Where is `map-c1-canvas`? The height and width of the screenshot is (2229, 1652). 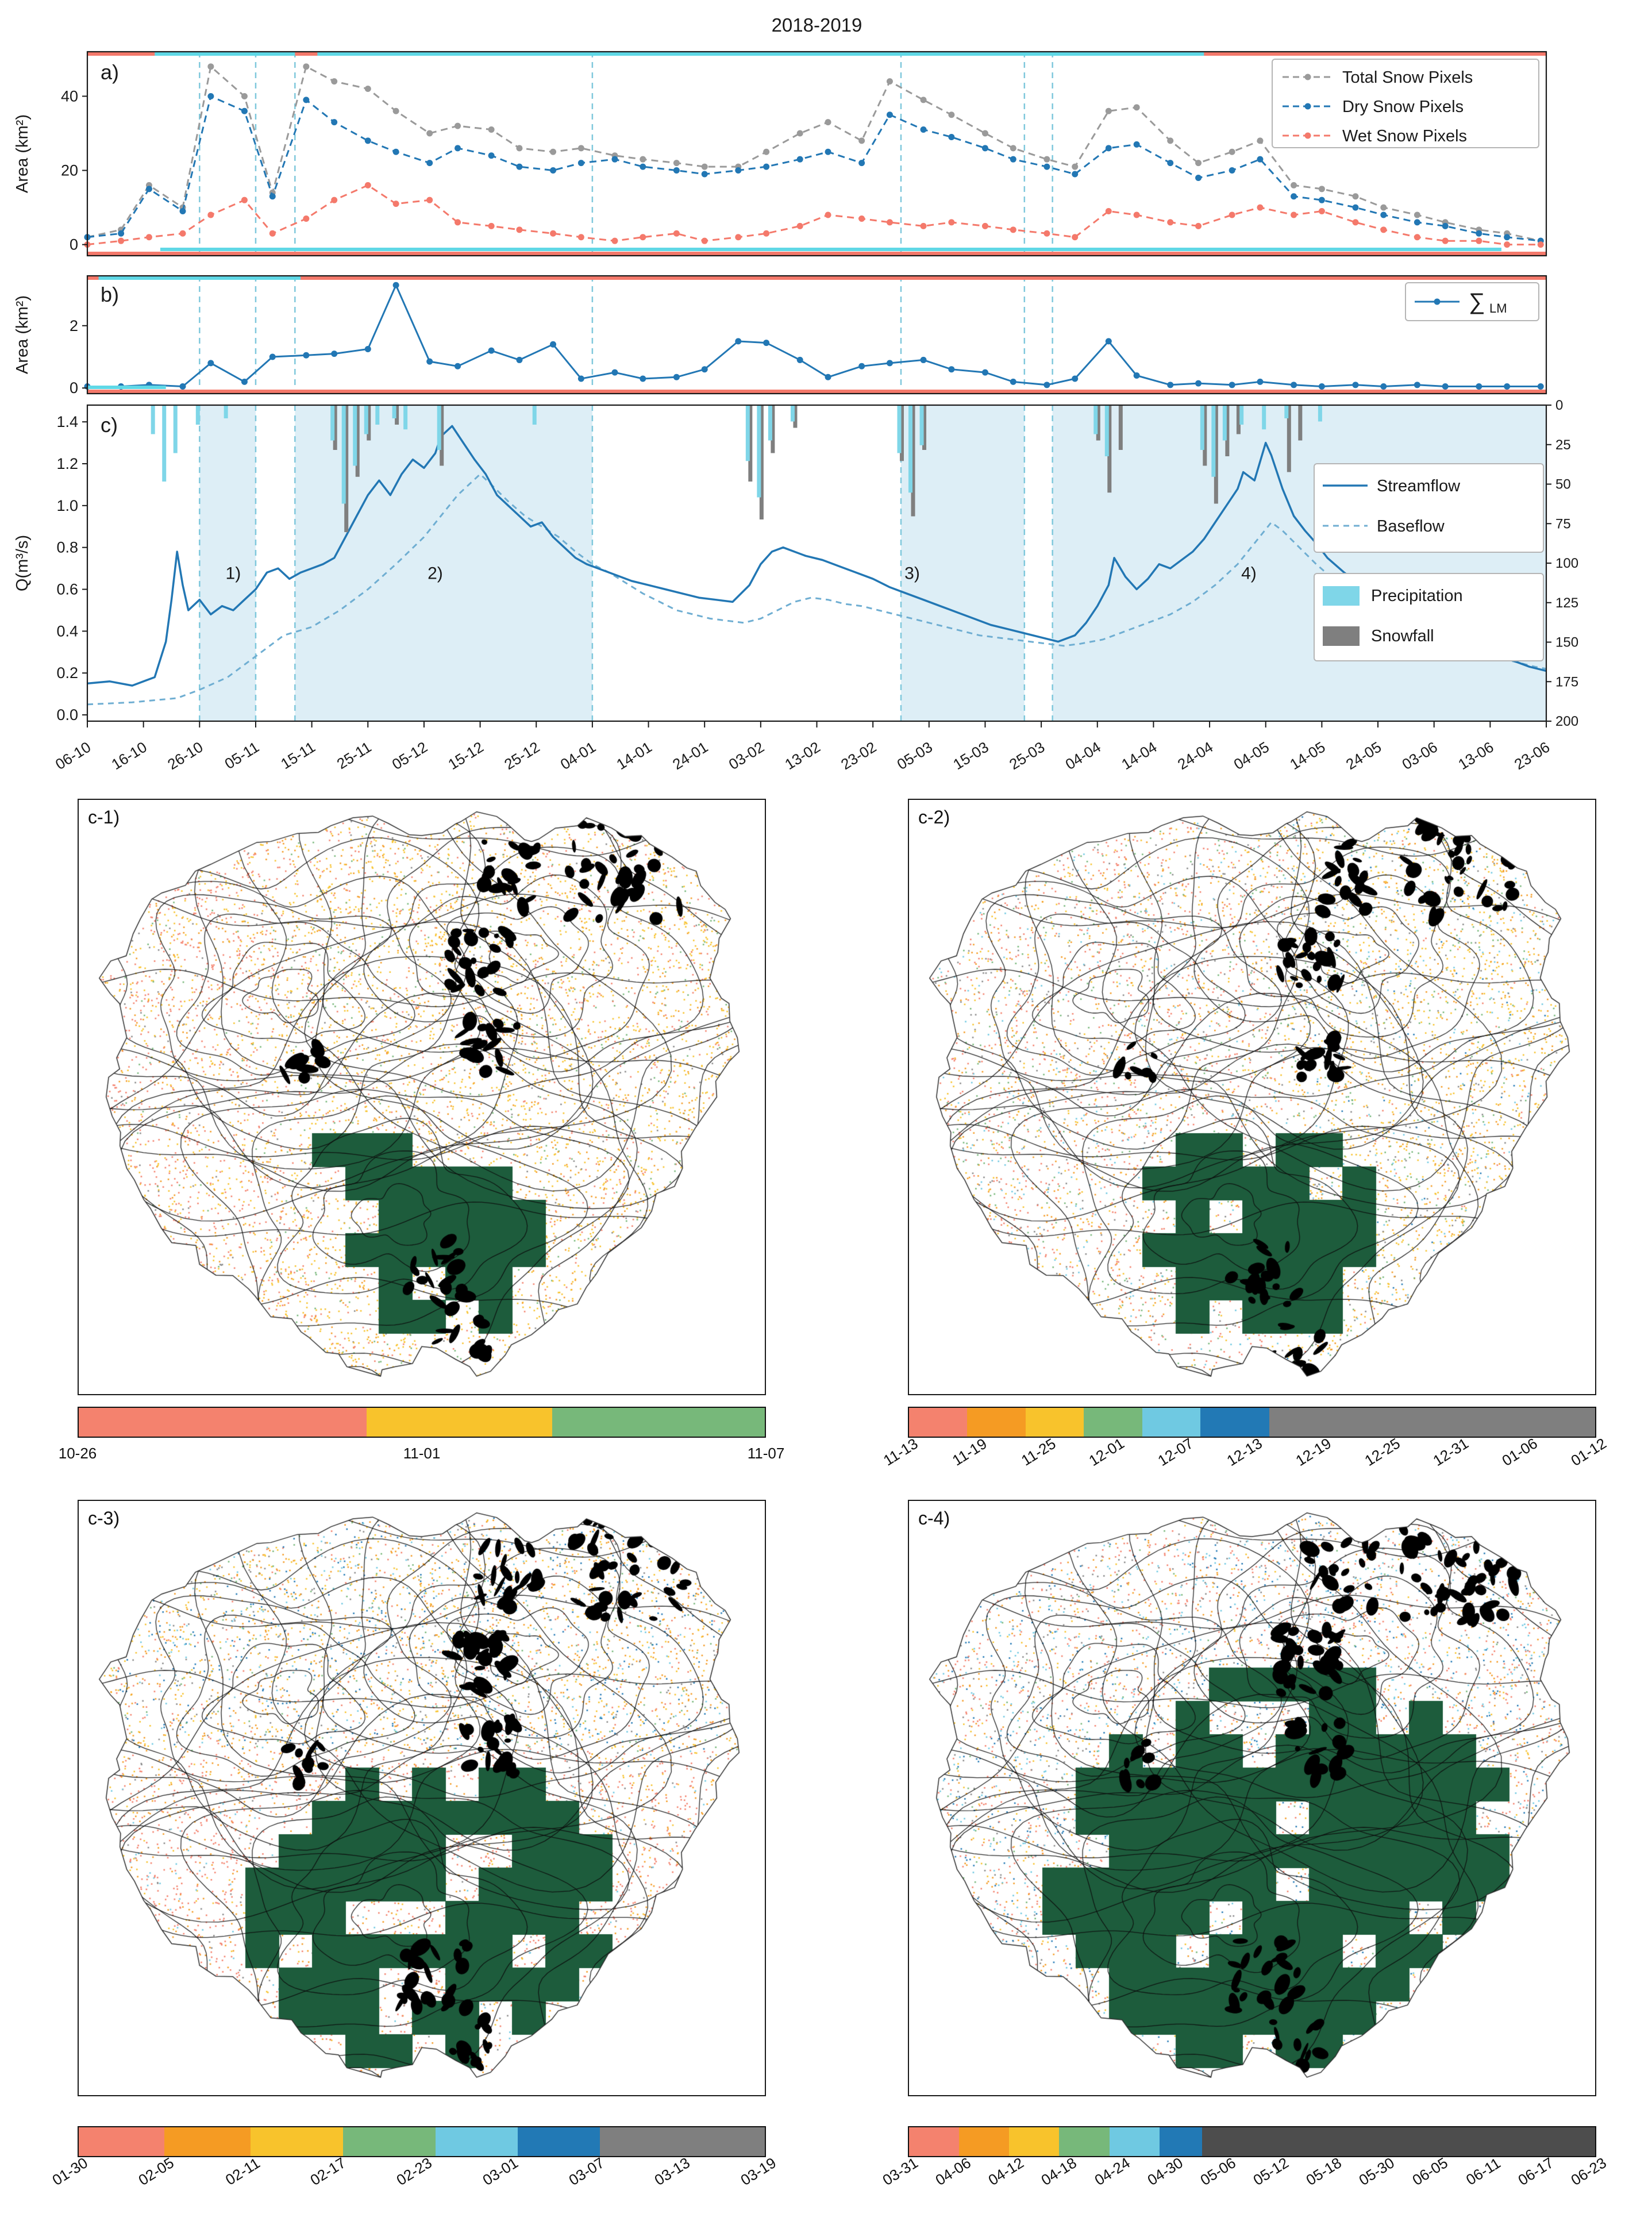 map-c1-canvas is located at coordinates (422, 1097).